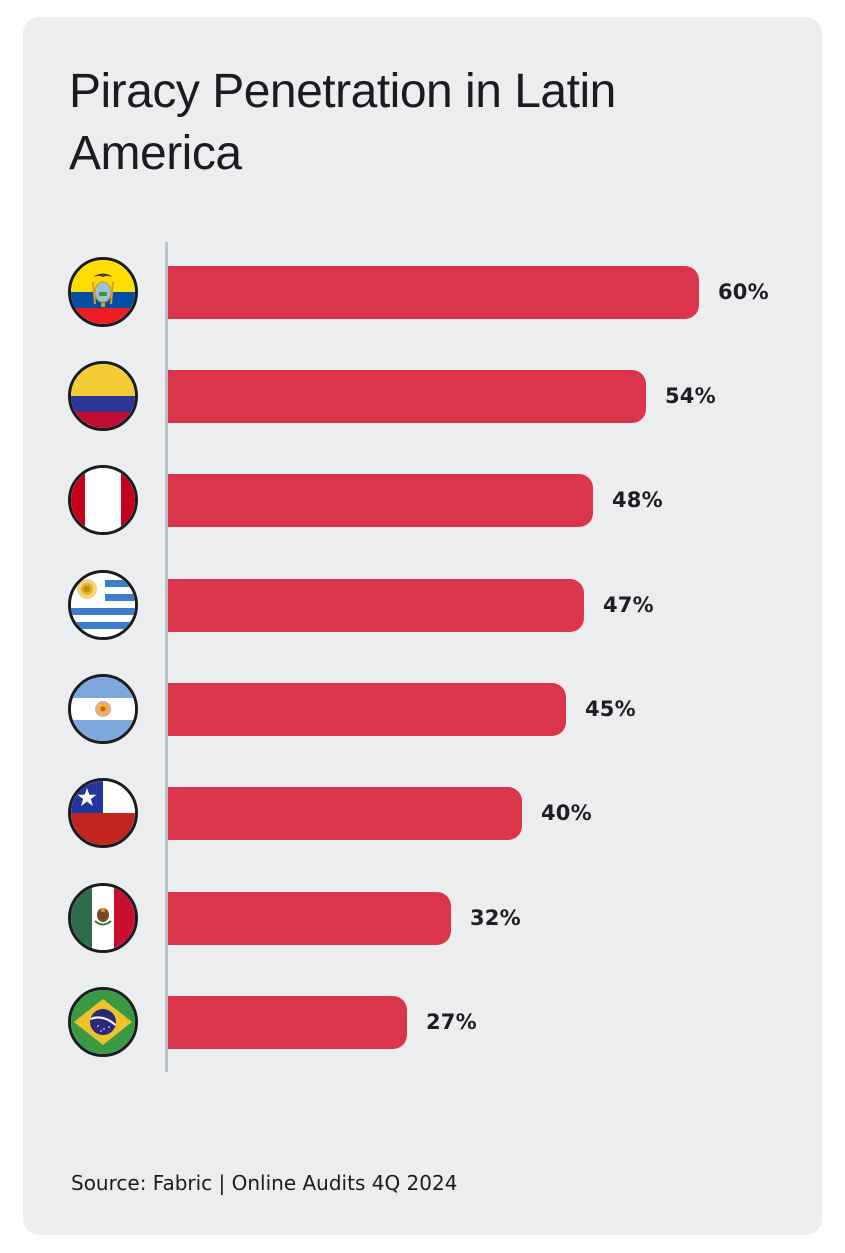  Describe the element at coordinates (103, 918) in the screenshot. I see `mexico-flag-icon` at that location.